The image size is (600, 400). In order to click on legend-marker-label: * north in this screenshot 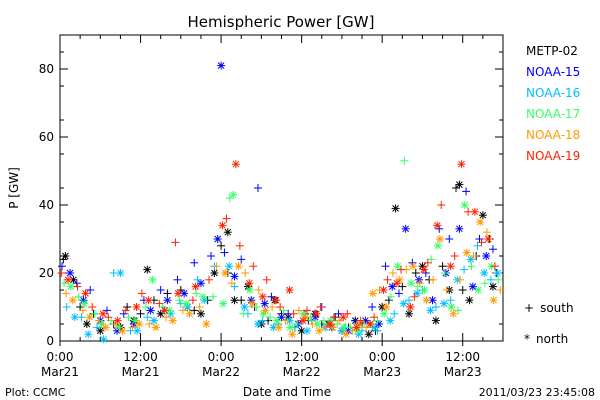, I will do `click(546, 339)`.